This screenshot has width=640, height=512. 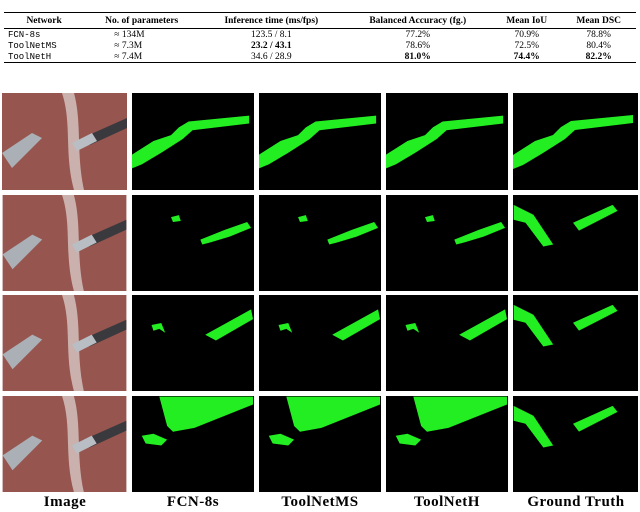 What do you see at coordinates (527, 20) in the screenshot?
I see `header-cell: Mean IoU` at bounding box center [527, 20].